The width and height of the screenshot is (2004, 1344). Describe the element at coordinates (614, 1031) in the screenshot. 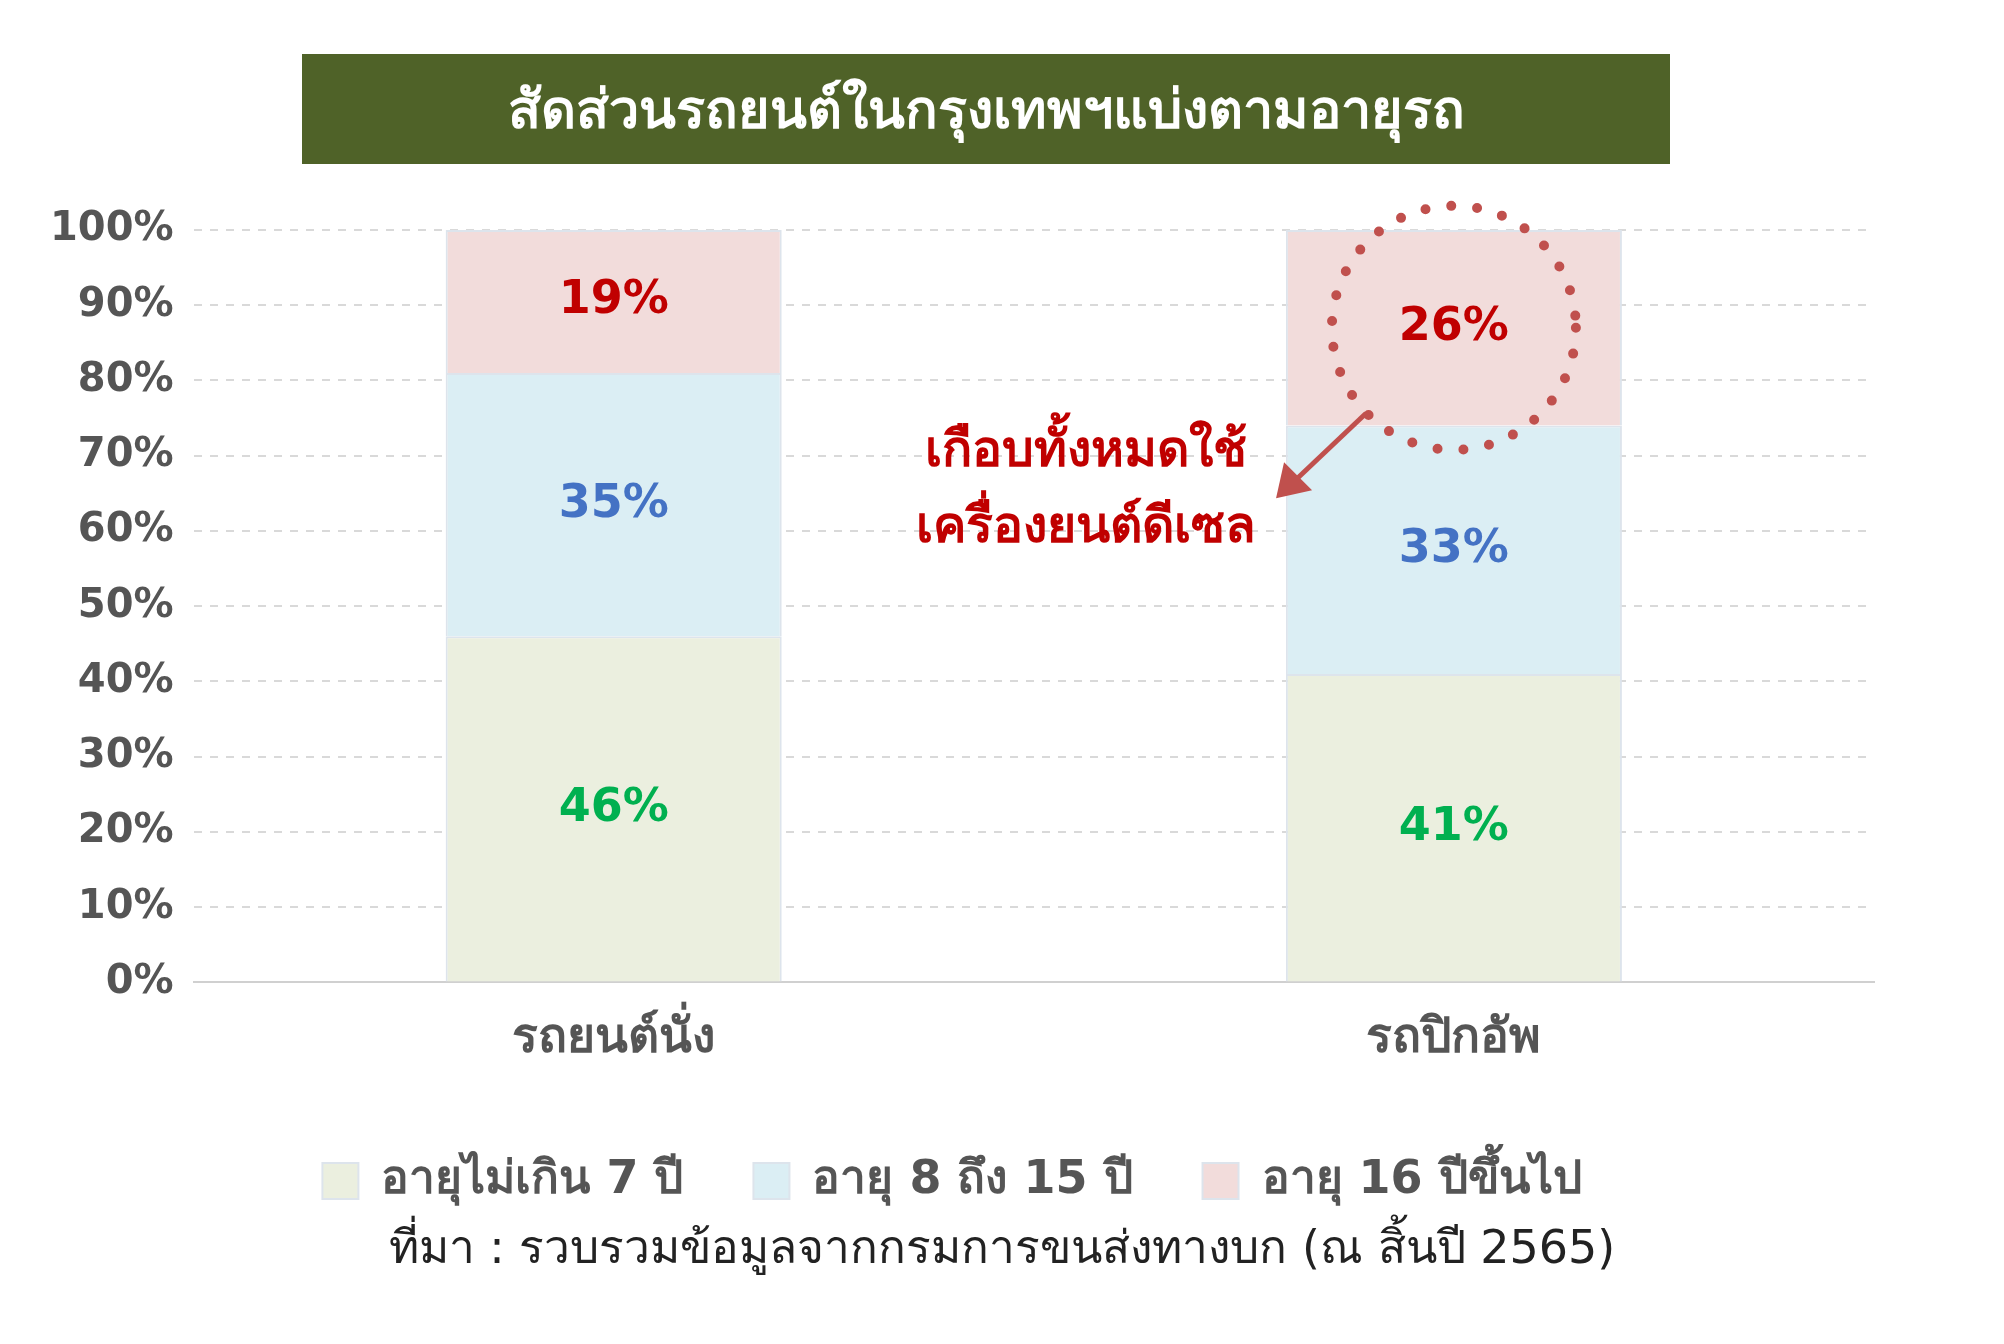

I see `x-tick-label: รถยนต์นั่ง` at that location.